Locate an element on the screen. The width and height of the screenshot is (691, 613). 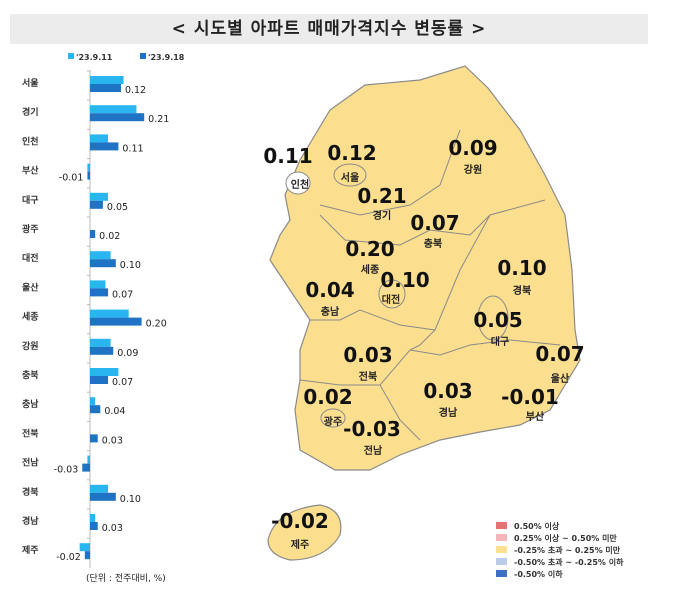
region-name: 경기 is located at coordinates (382, 215).